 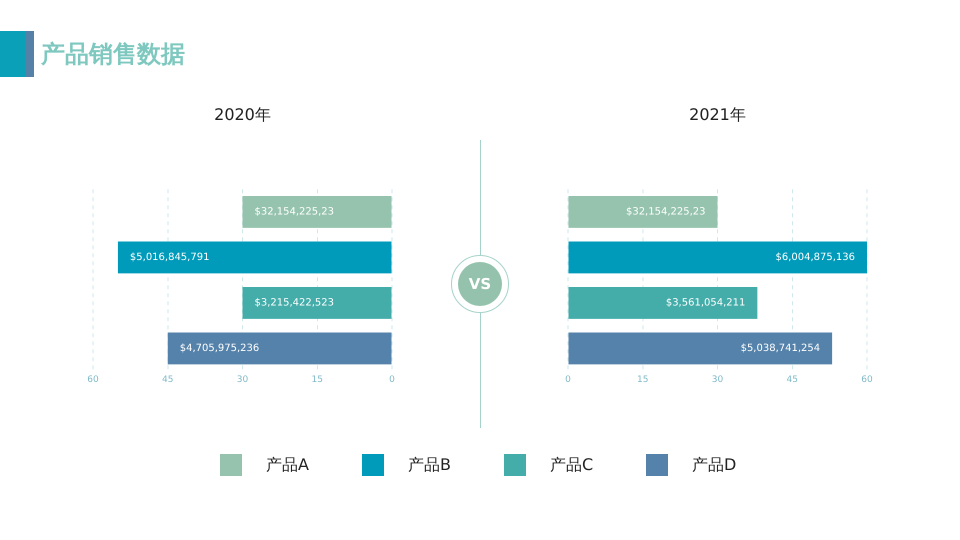 I want to click on annotation: $5,038,741,254, so click(x=780, y=348).